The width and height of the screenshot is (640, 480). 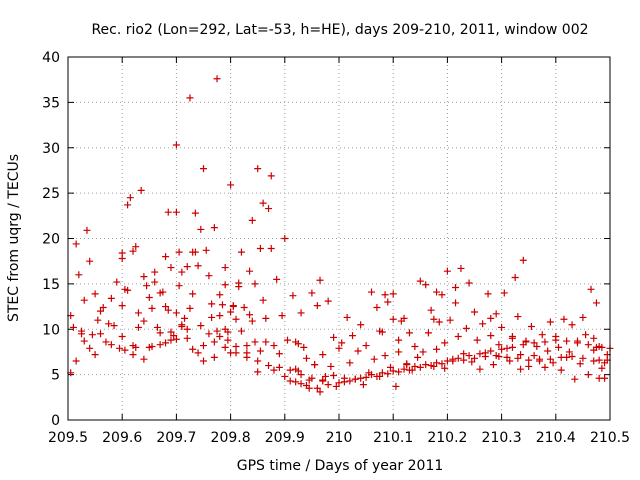 I want to click on x-tick-label: 210.2, so click(x=447, y=438).